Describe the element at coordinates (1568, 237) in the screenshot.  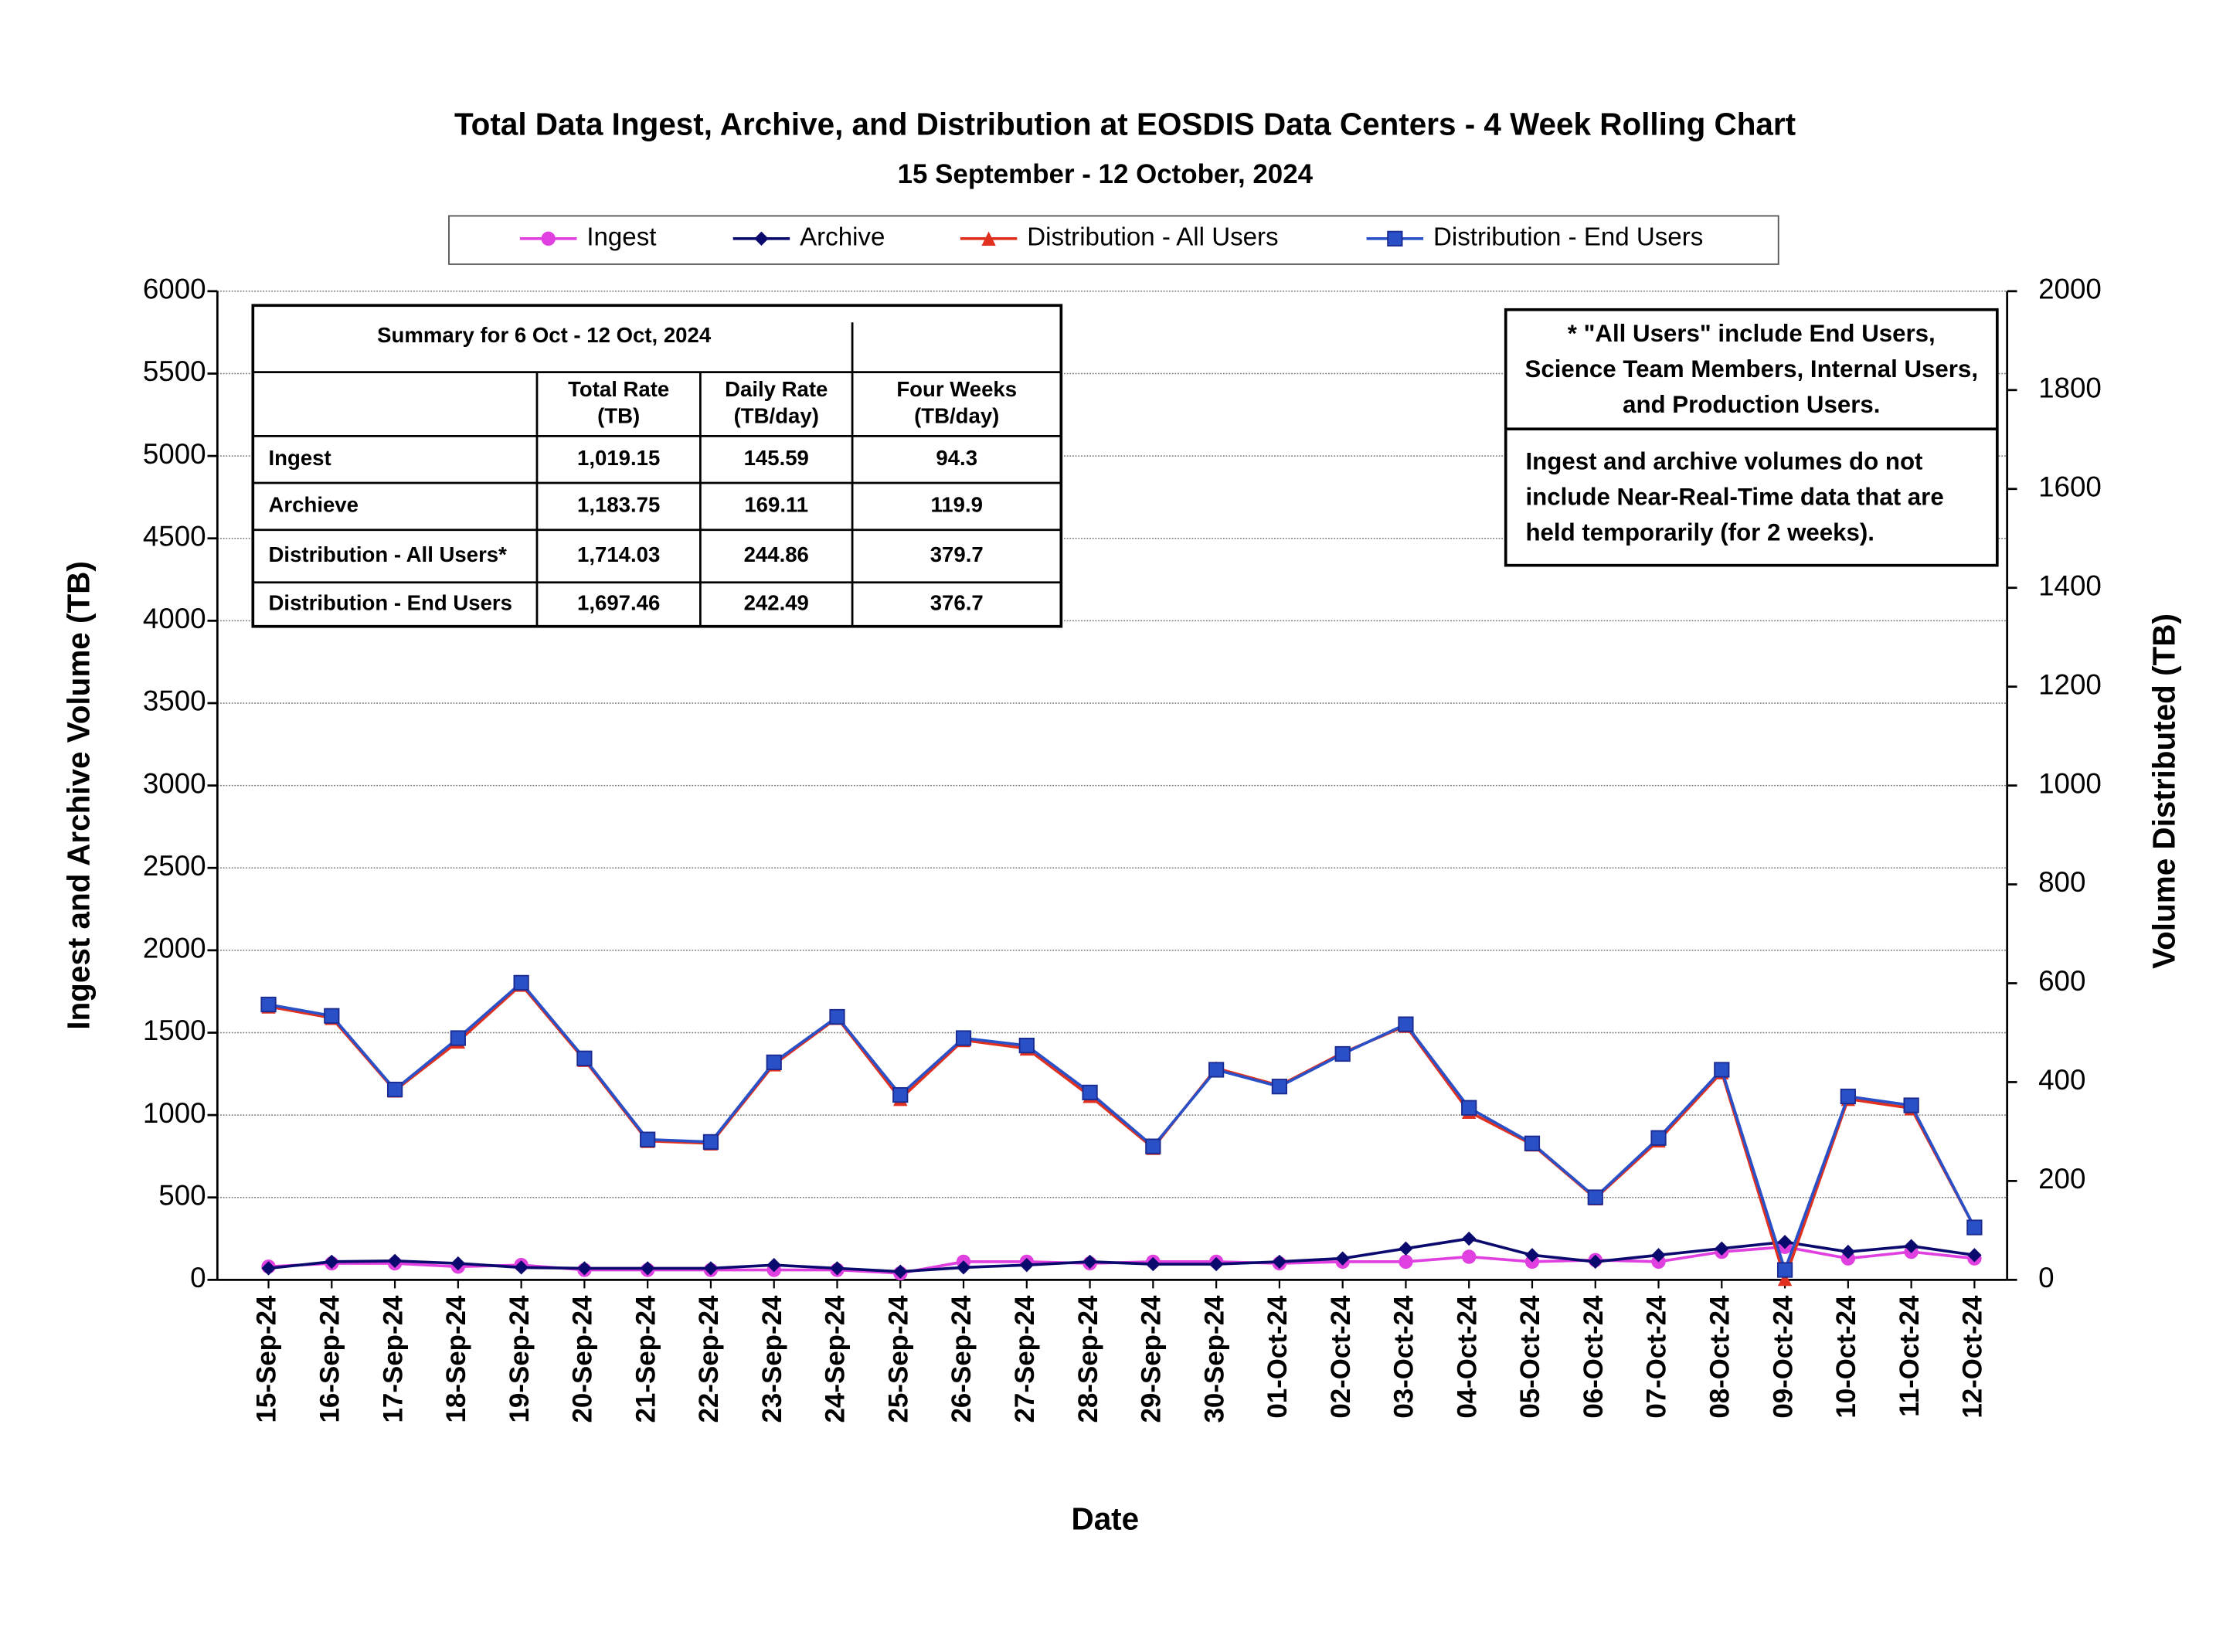
I see `legend-label: Distribution - End Users` at that location.